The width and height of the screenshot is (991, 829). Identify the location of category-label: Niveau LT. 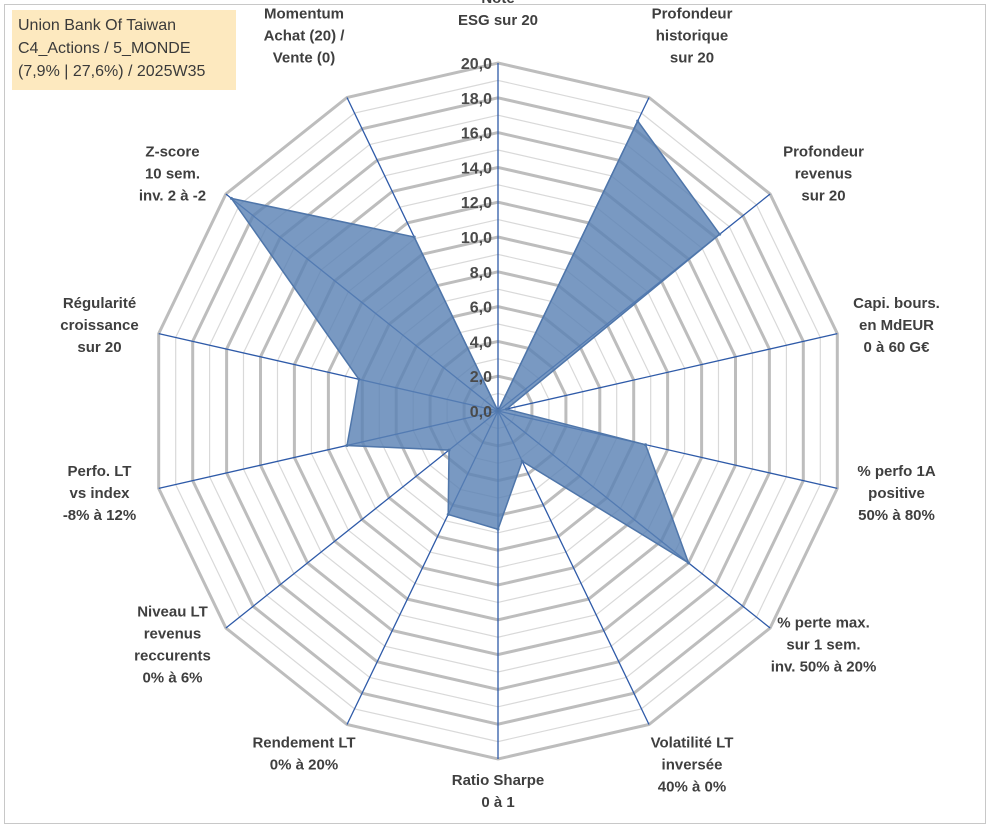
(172, 612).